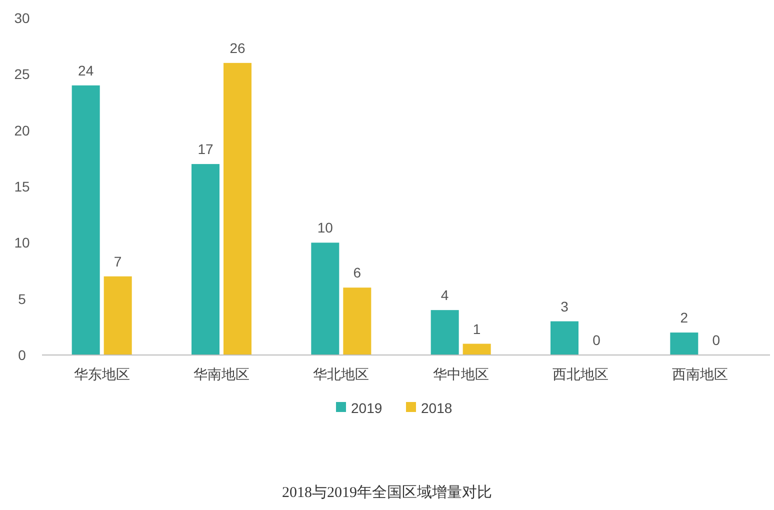 The width and height of the screenshot is (774, 510). Describe the element at coordinates (700, 374) in the screenshot. I see `x-tick-label: 西南地区` at that location.